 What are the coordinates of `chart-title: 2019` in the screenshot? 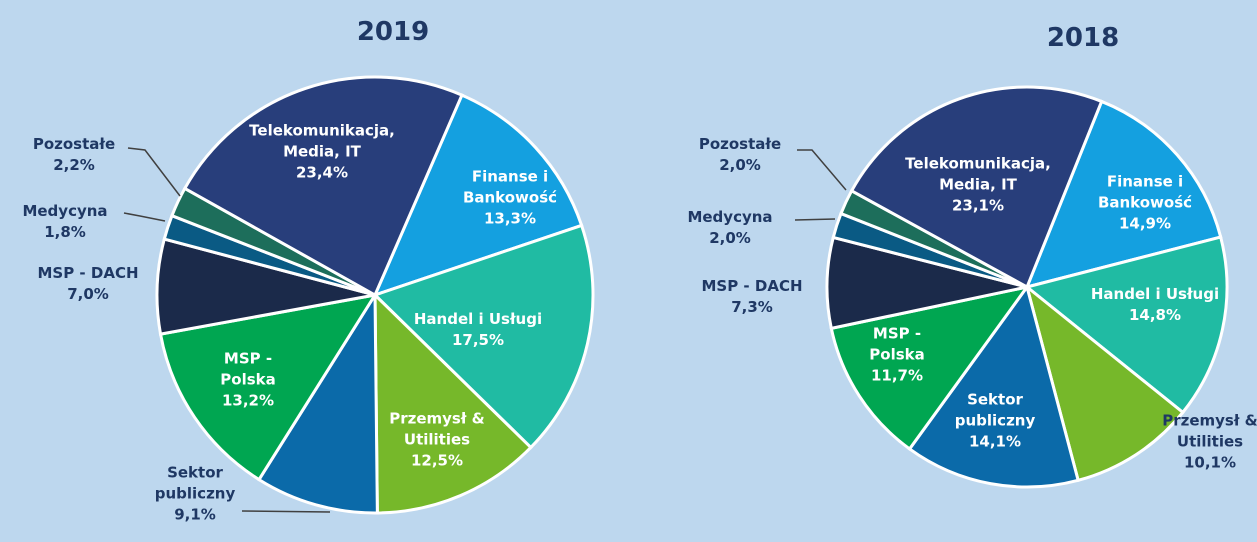 It's located at (393, 32).